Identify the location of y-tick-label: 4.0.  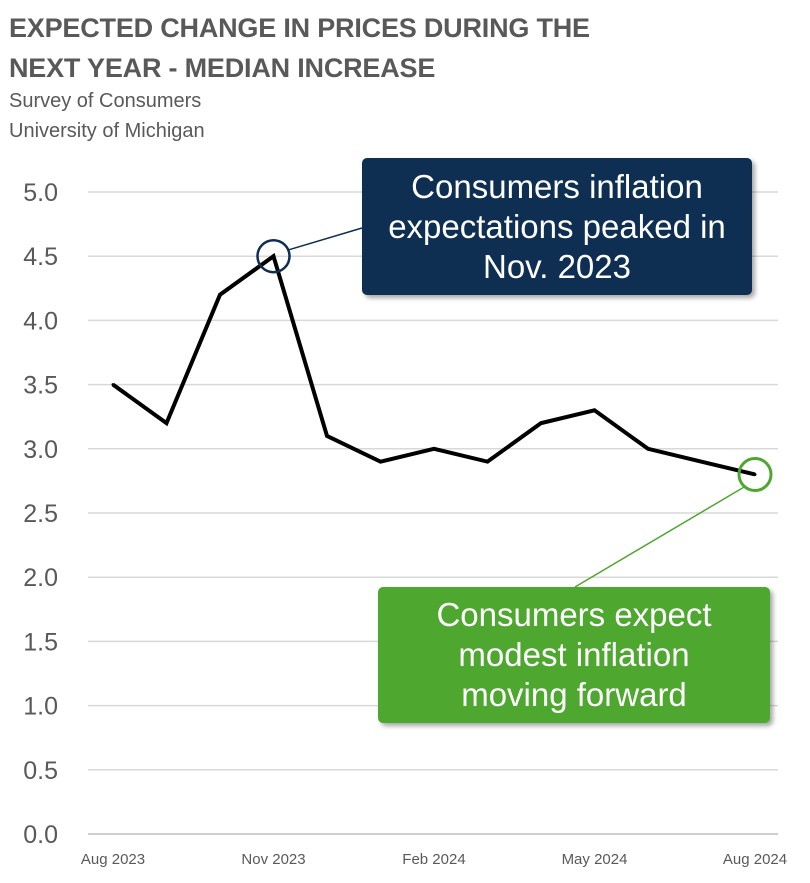
(40, 321).